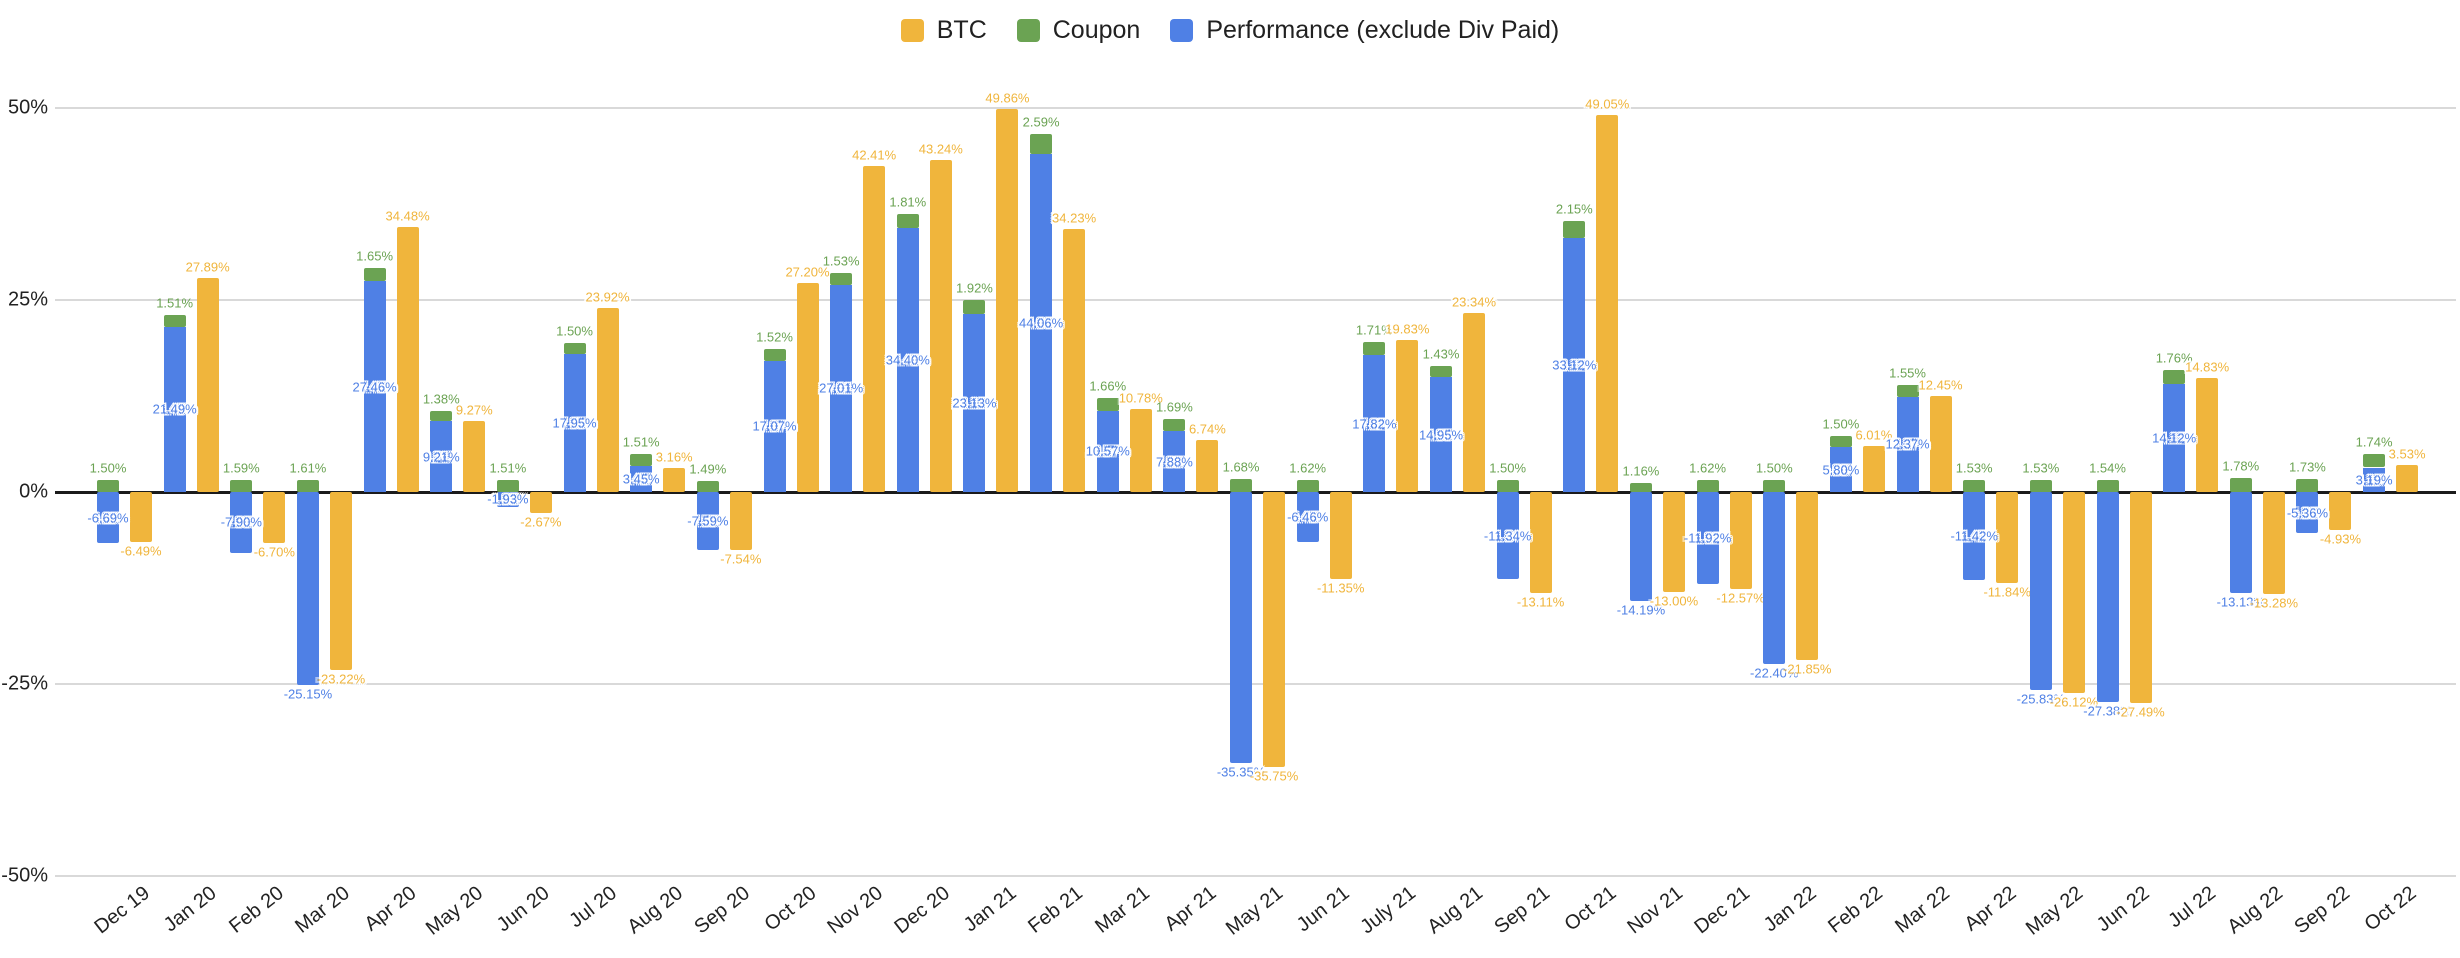 The image size is (2460, 958). What do you see at coordinates (1078, 30) in the screenshot?
I see `legend-item-coupon: Coupon` at bounding box center [1078, 30].